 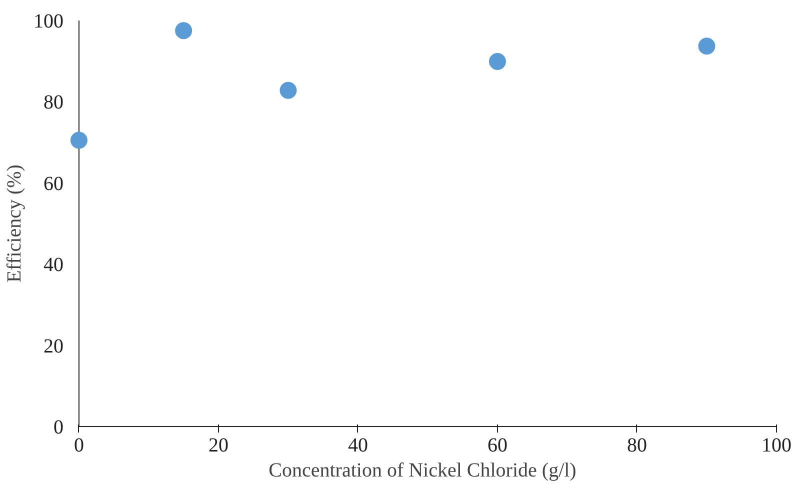 What do you see at coordinates (497, 445) in the screenshot?
I see `x-tick-label: 60` at bounding box center [497, 445].